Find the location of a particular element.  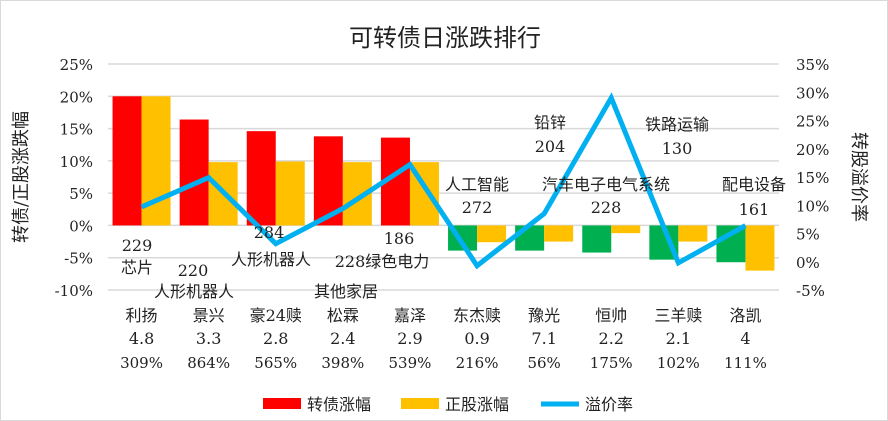

y-right-tick-label: 25% is located at coordinates (812, 122).